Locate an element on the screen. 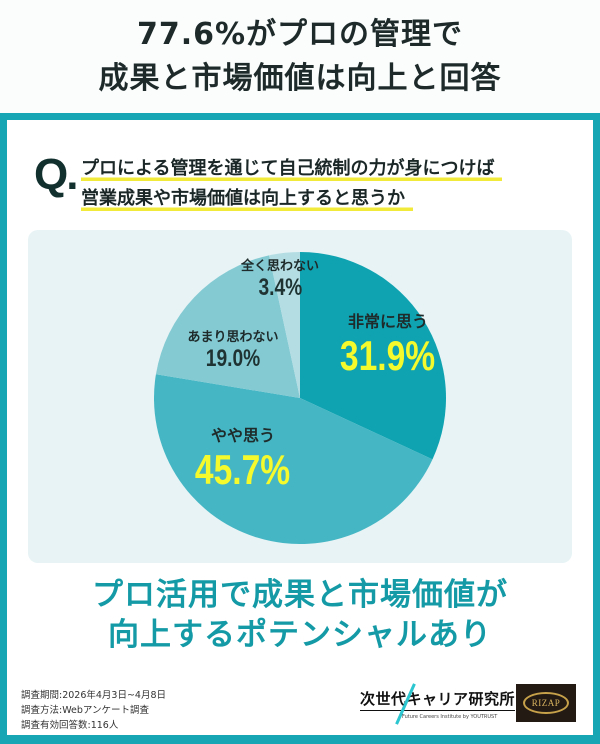  question-mark: Q. is located at coordinates (56, 174).